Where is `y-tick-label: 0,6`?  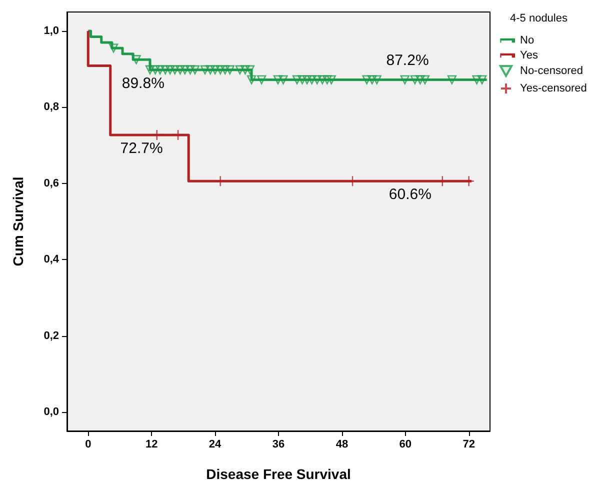
y-tick-label: 0,6 is located at coordinates (51, 183).